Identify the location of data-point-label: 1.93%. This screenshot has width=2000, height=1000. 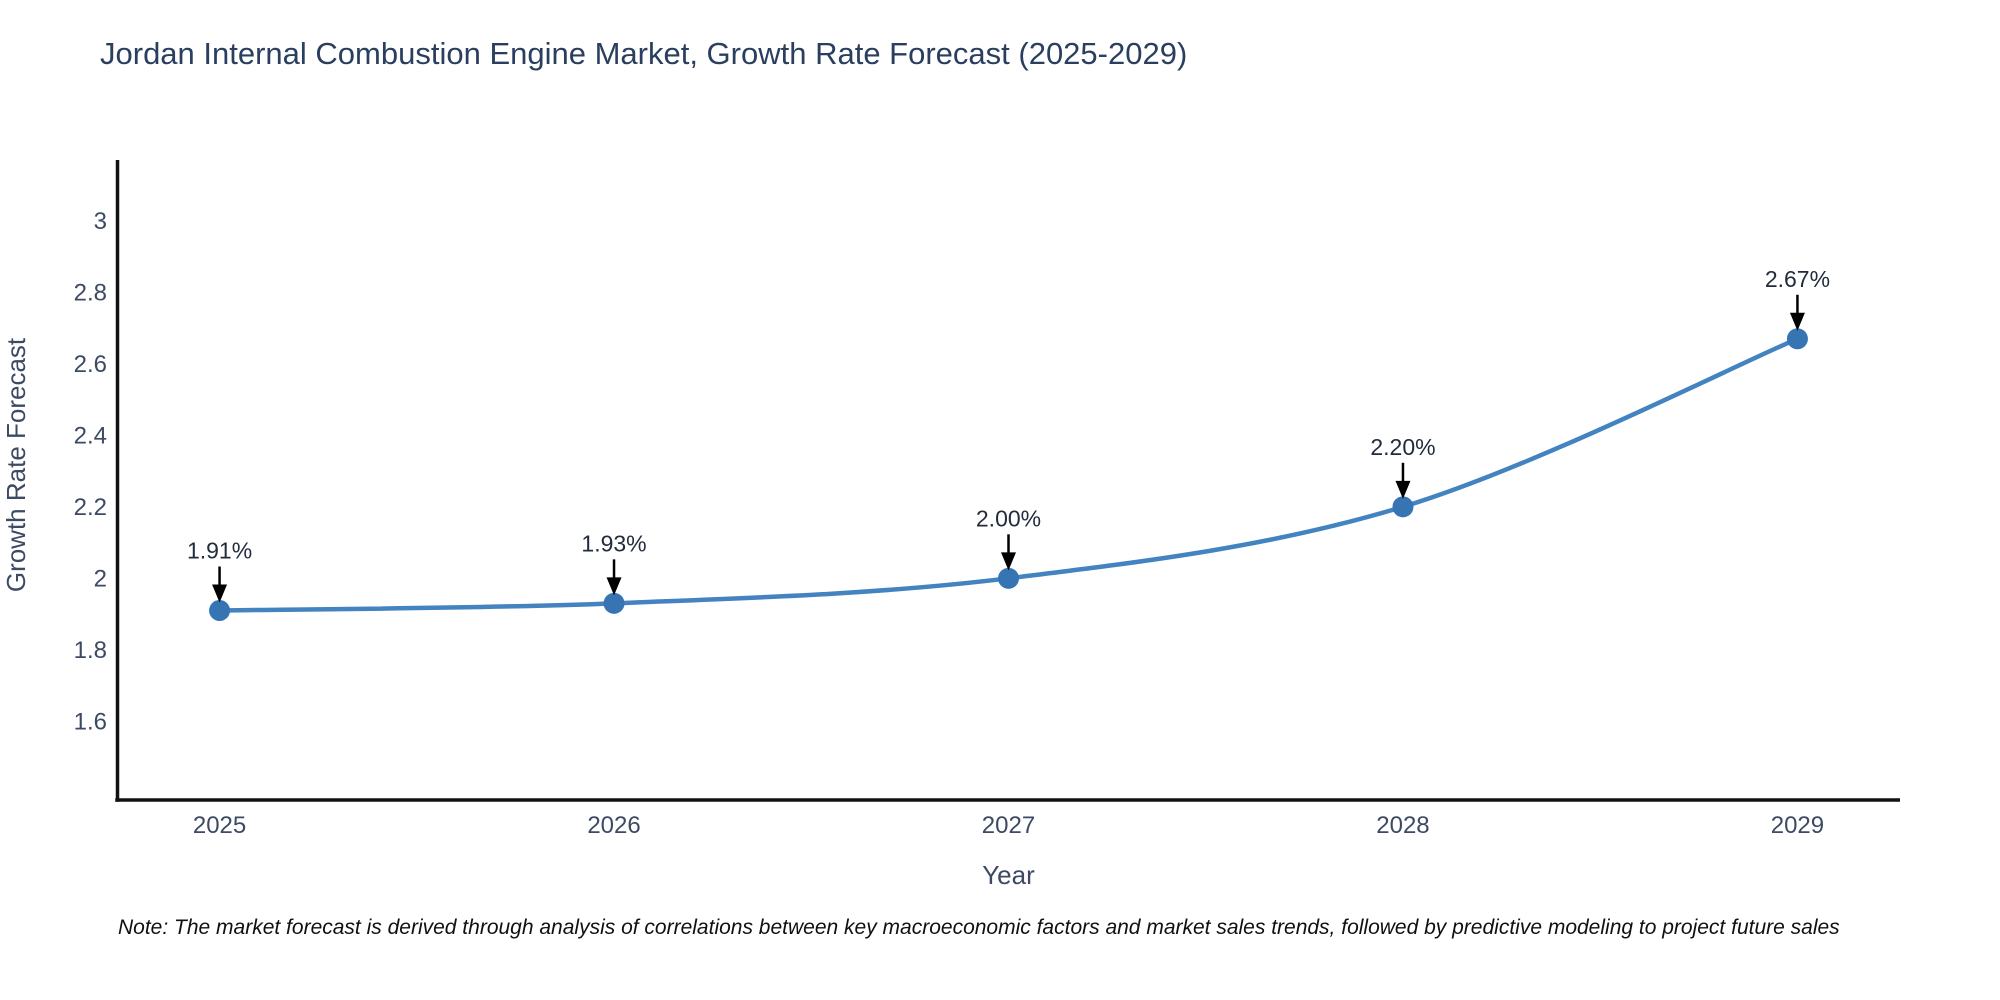
(613, 543).